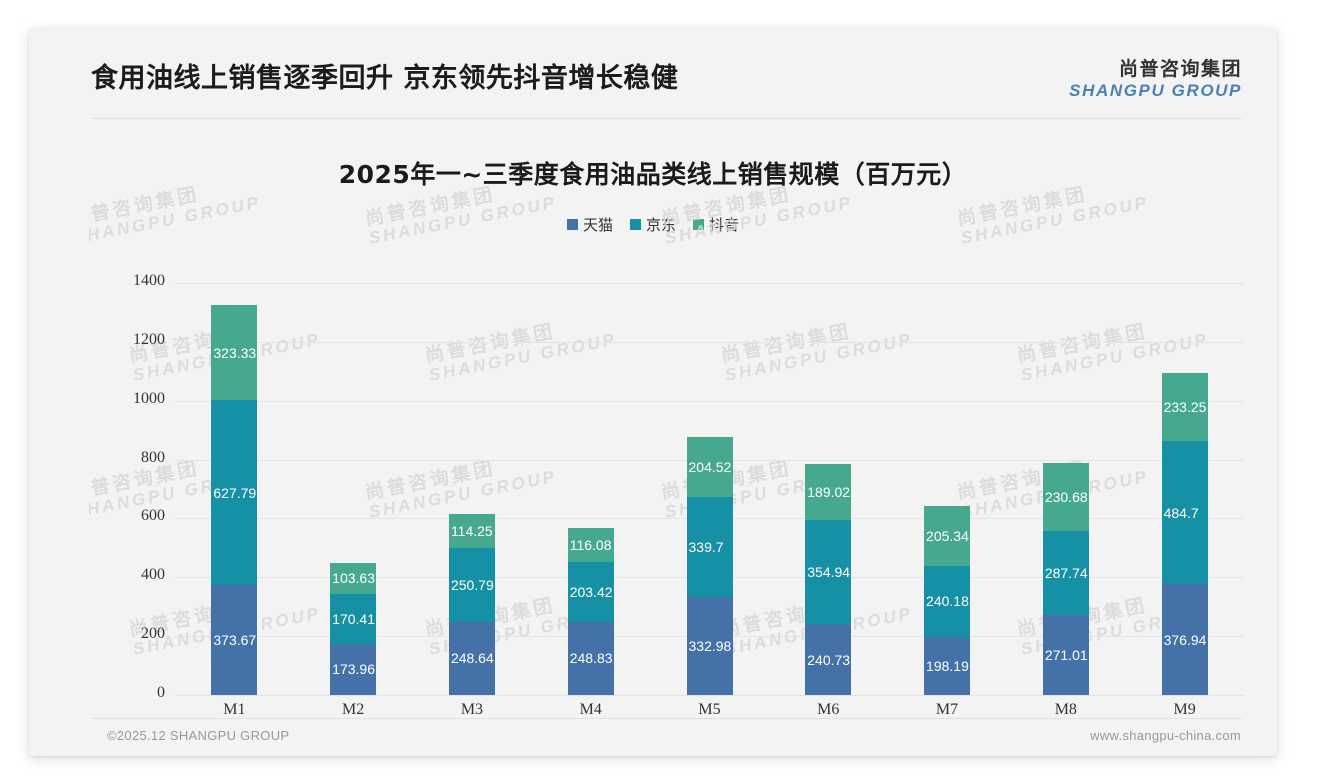 The height and width of the screenshot is (780, 1340). What do you see at coordinates (1184, 361) in the screenshot?
I see `bar-stack-M9: 376.94 484.7 233.25` at bounding box center [1184, 361].